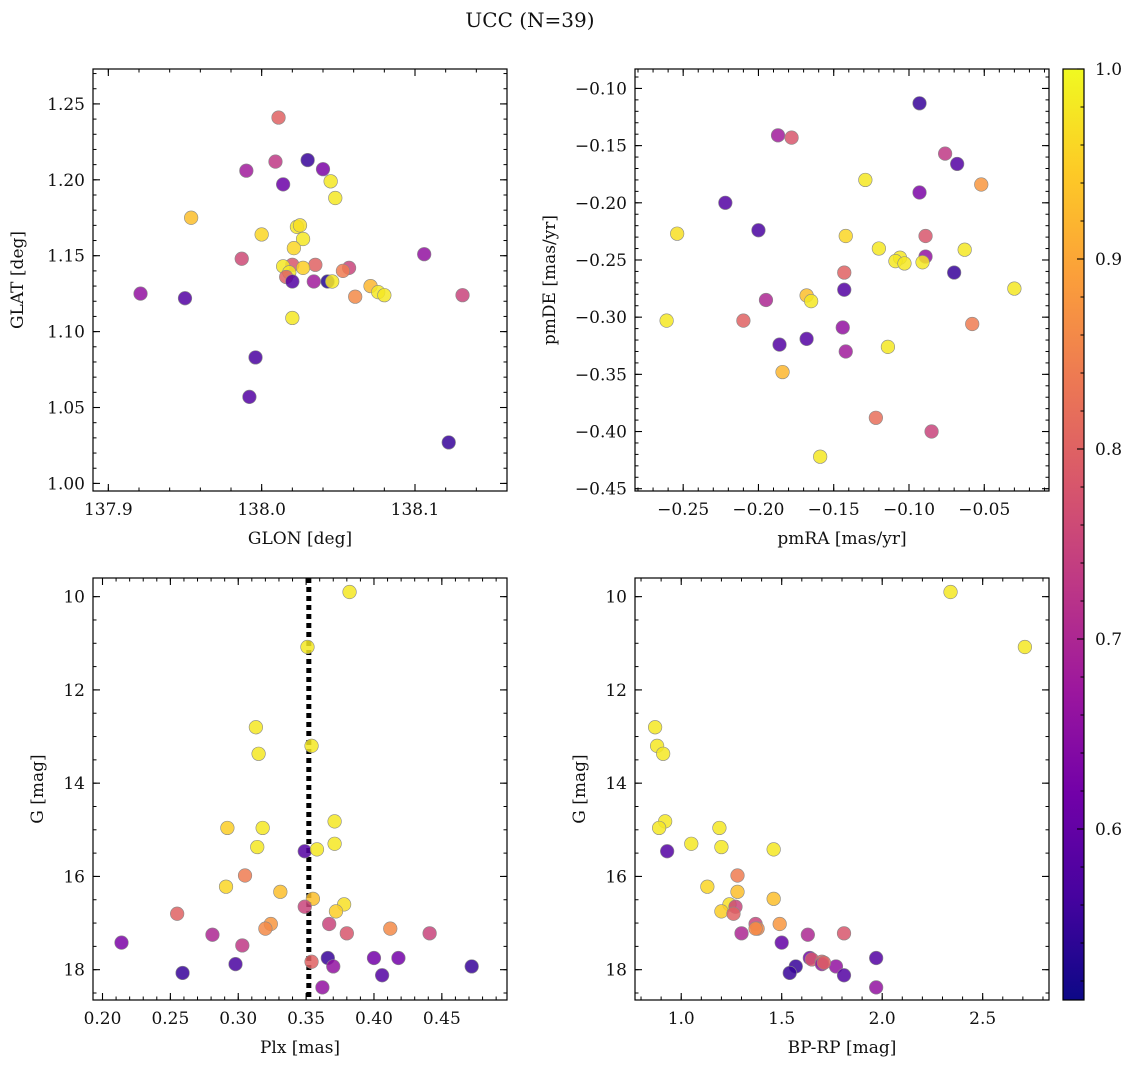 This screenshot has height=1068, width=1136. What do you see at coordinates (681, 1019) in the screenshot?
I see `x-tick-label: 1.0` at bounding box center [681, 1019].